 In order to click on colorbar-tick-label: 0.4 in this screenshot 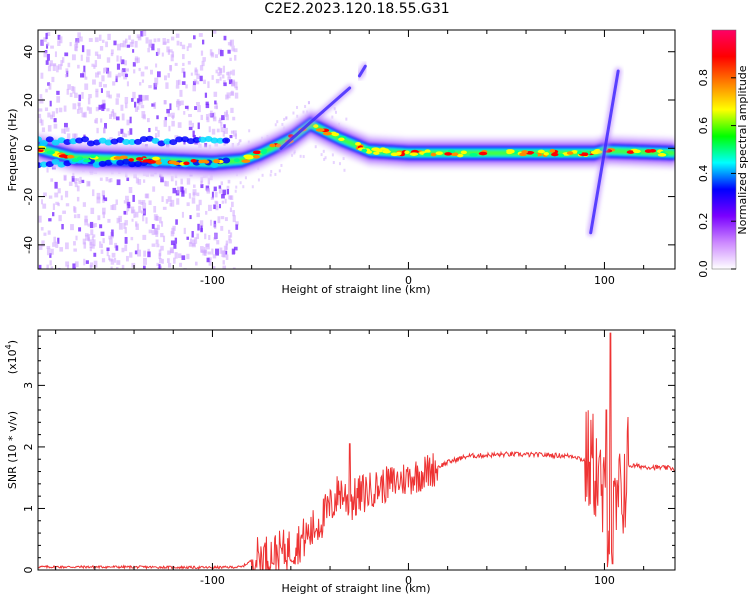, I will do `click(703, 174)`.